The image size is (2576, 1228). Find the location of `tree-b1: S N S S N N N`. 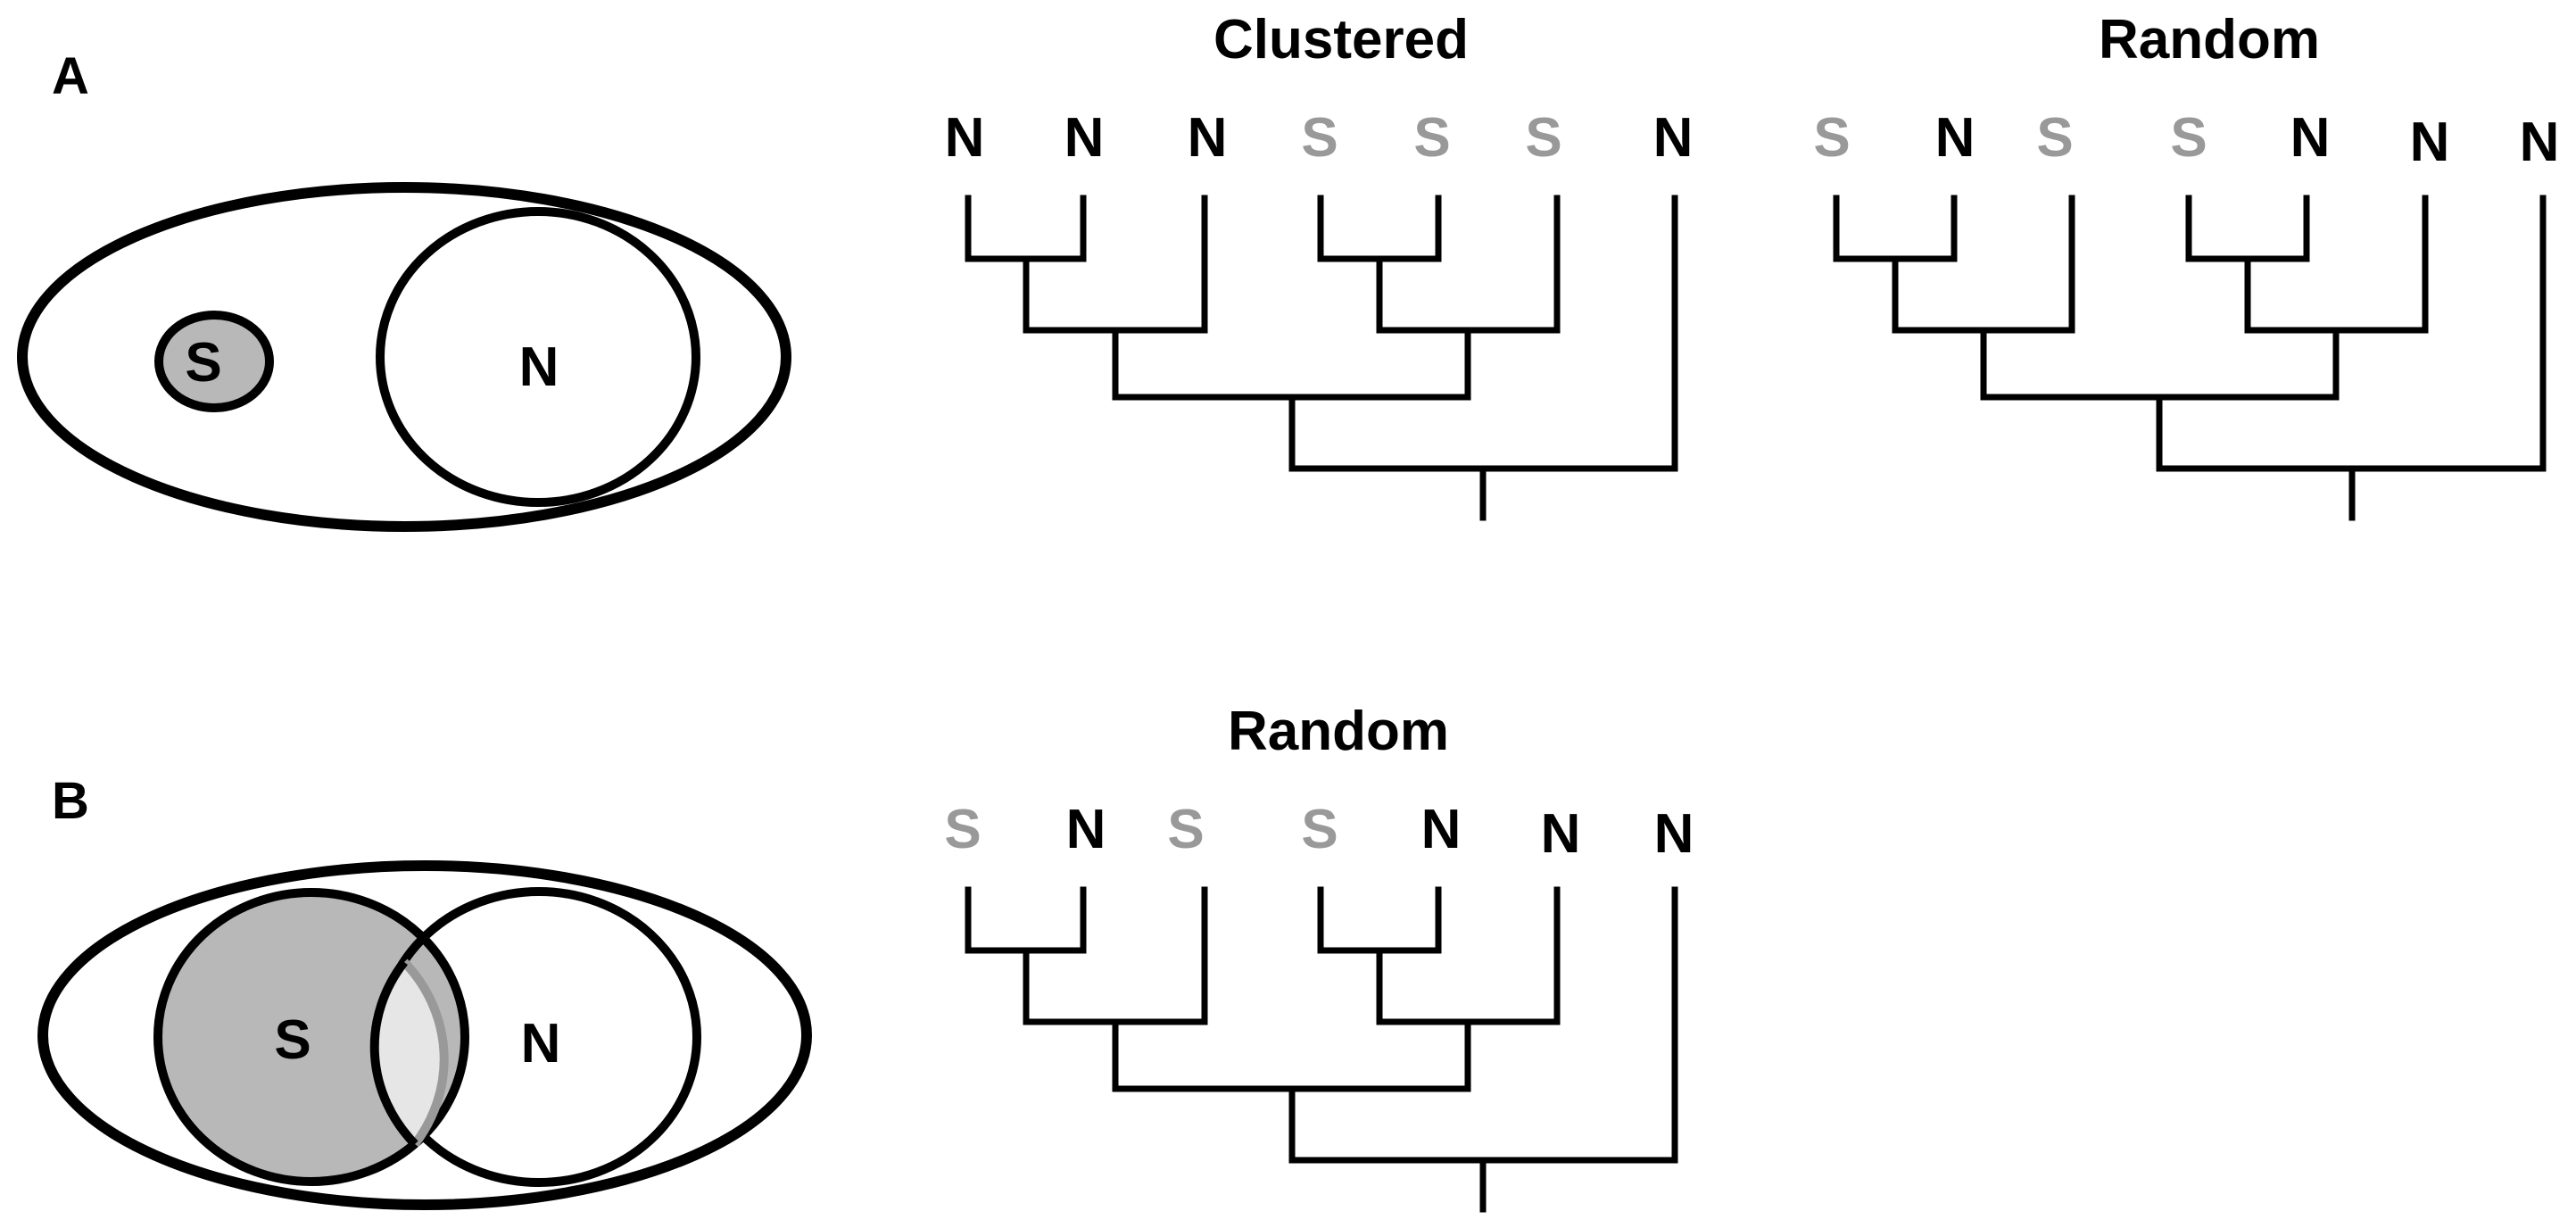

tree-b1: S N S S N N N is located at coordinates (1319, 1006).